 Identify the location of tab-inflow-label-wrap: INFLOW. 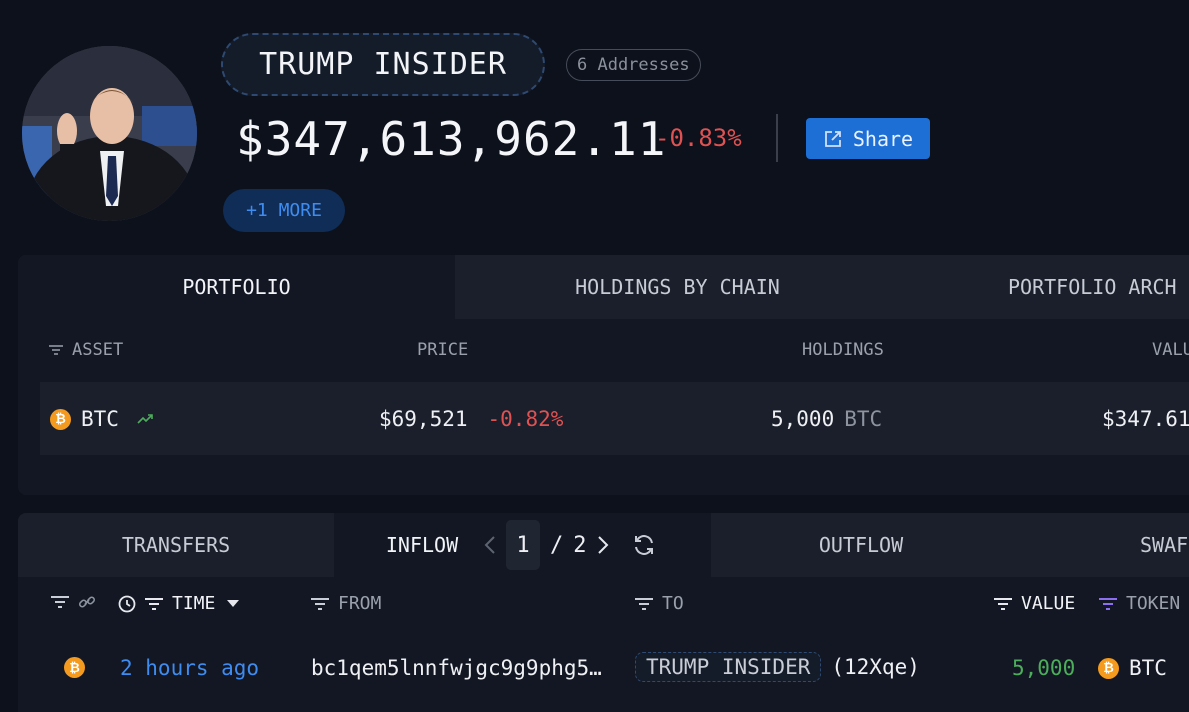
(422, 545).